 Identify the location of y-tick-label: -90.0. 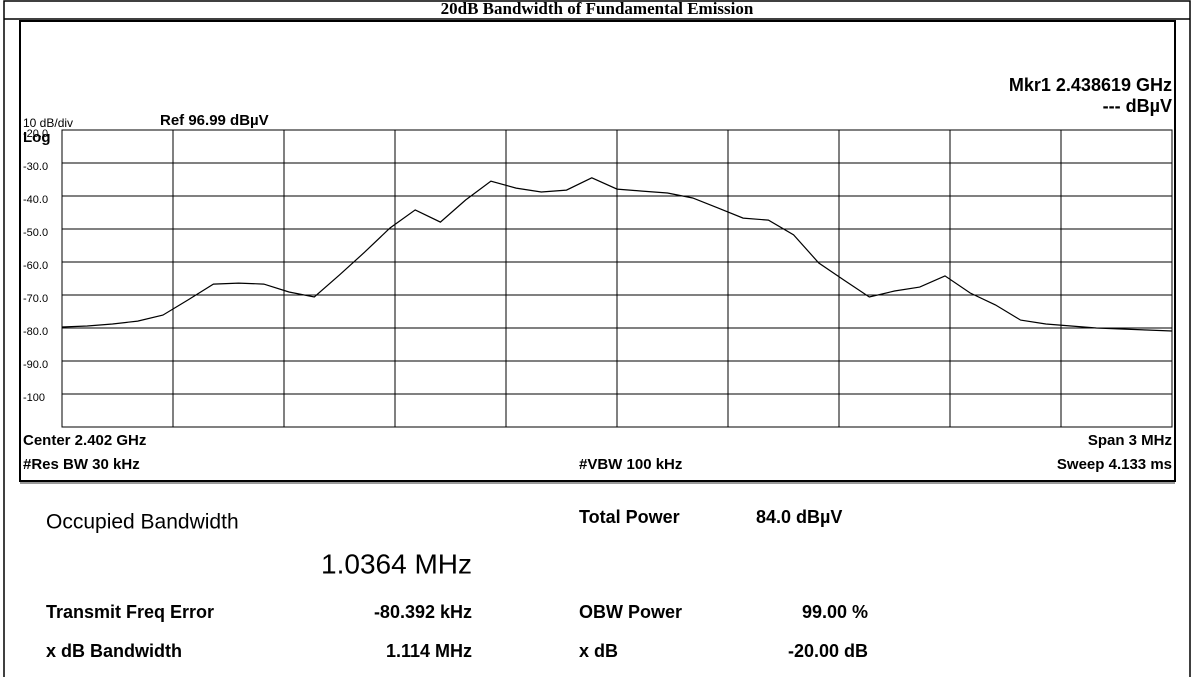
(35, 365).